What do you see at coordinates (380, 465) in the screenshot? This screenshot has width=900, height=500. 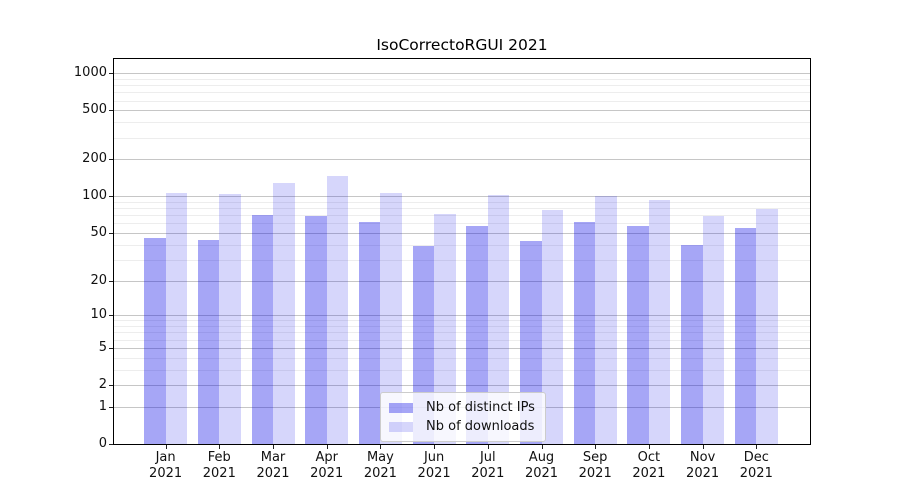 I see `x-tick-label: May 2021` at bounding box center [380, 465].